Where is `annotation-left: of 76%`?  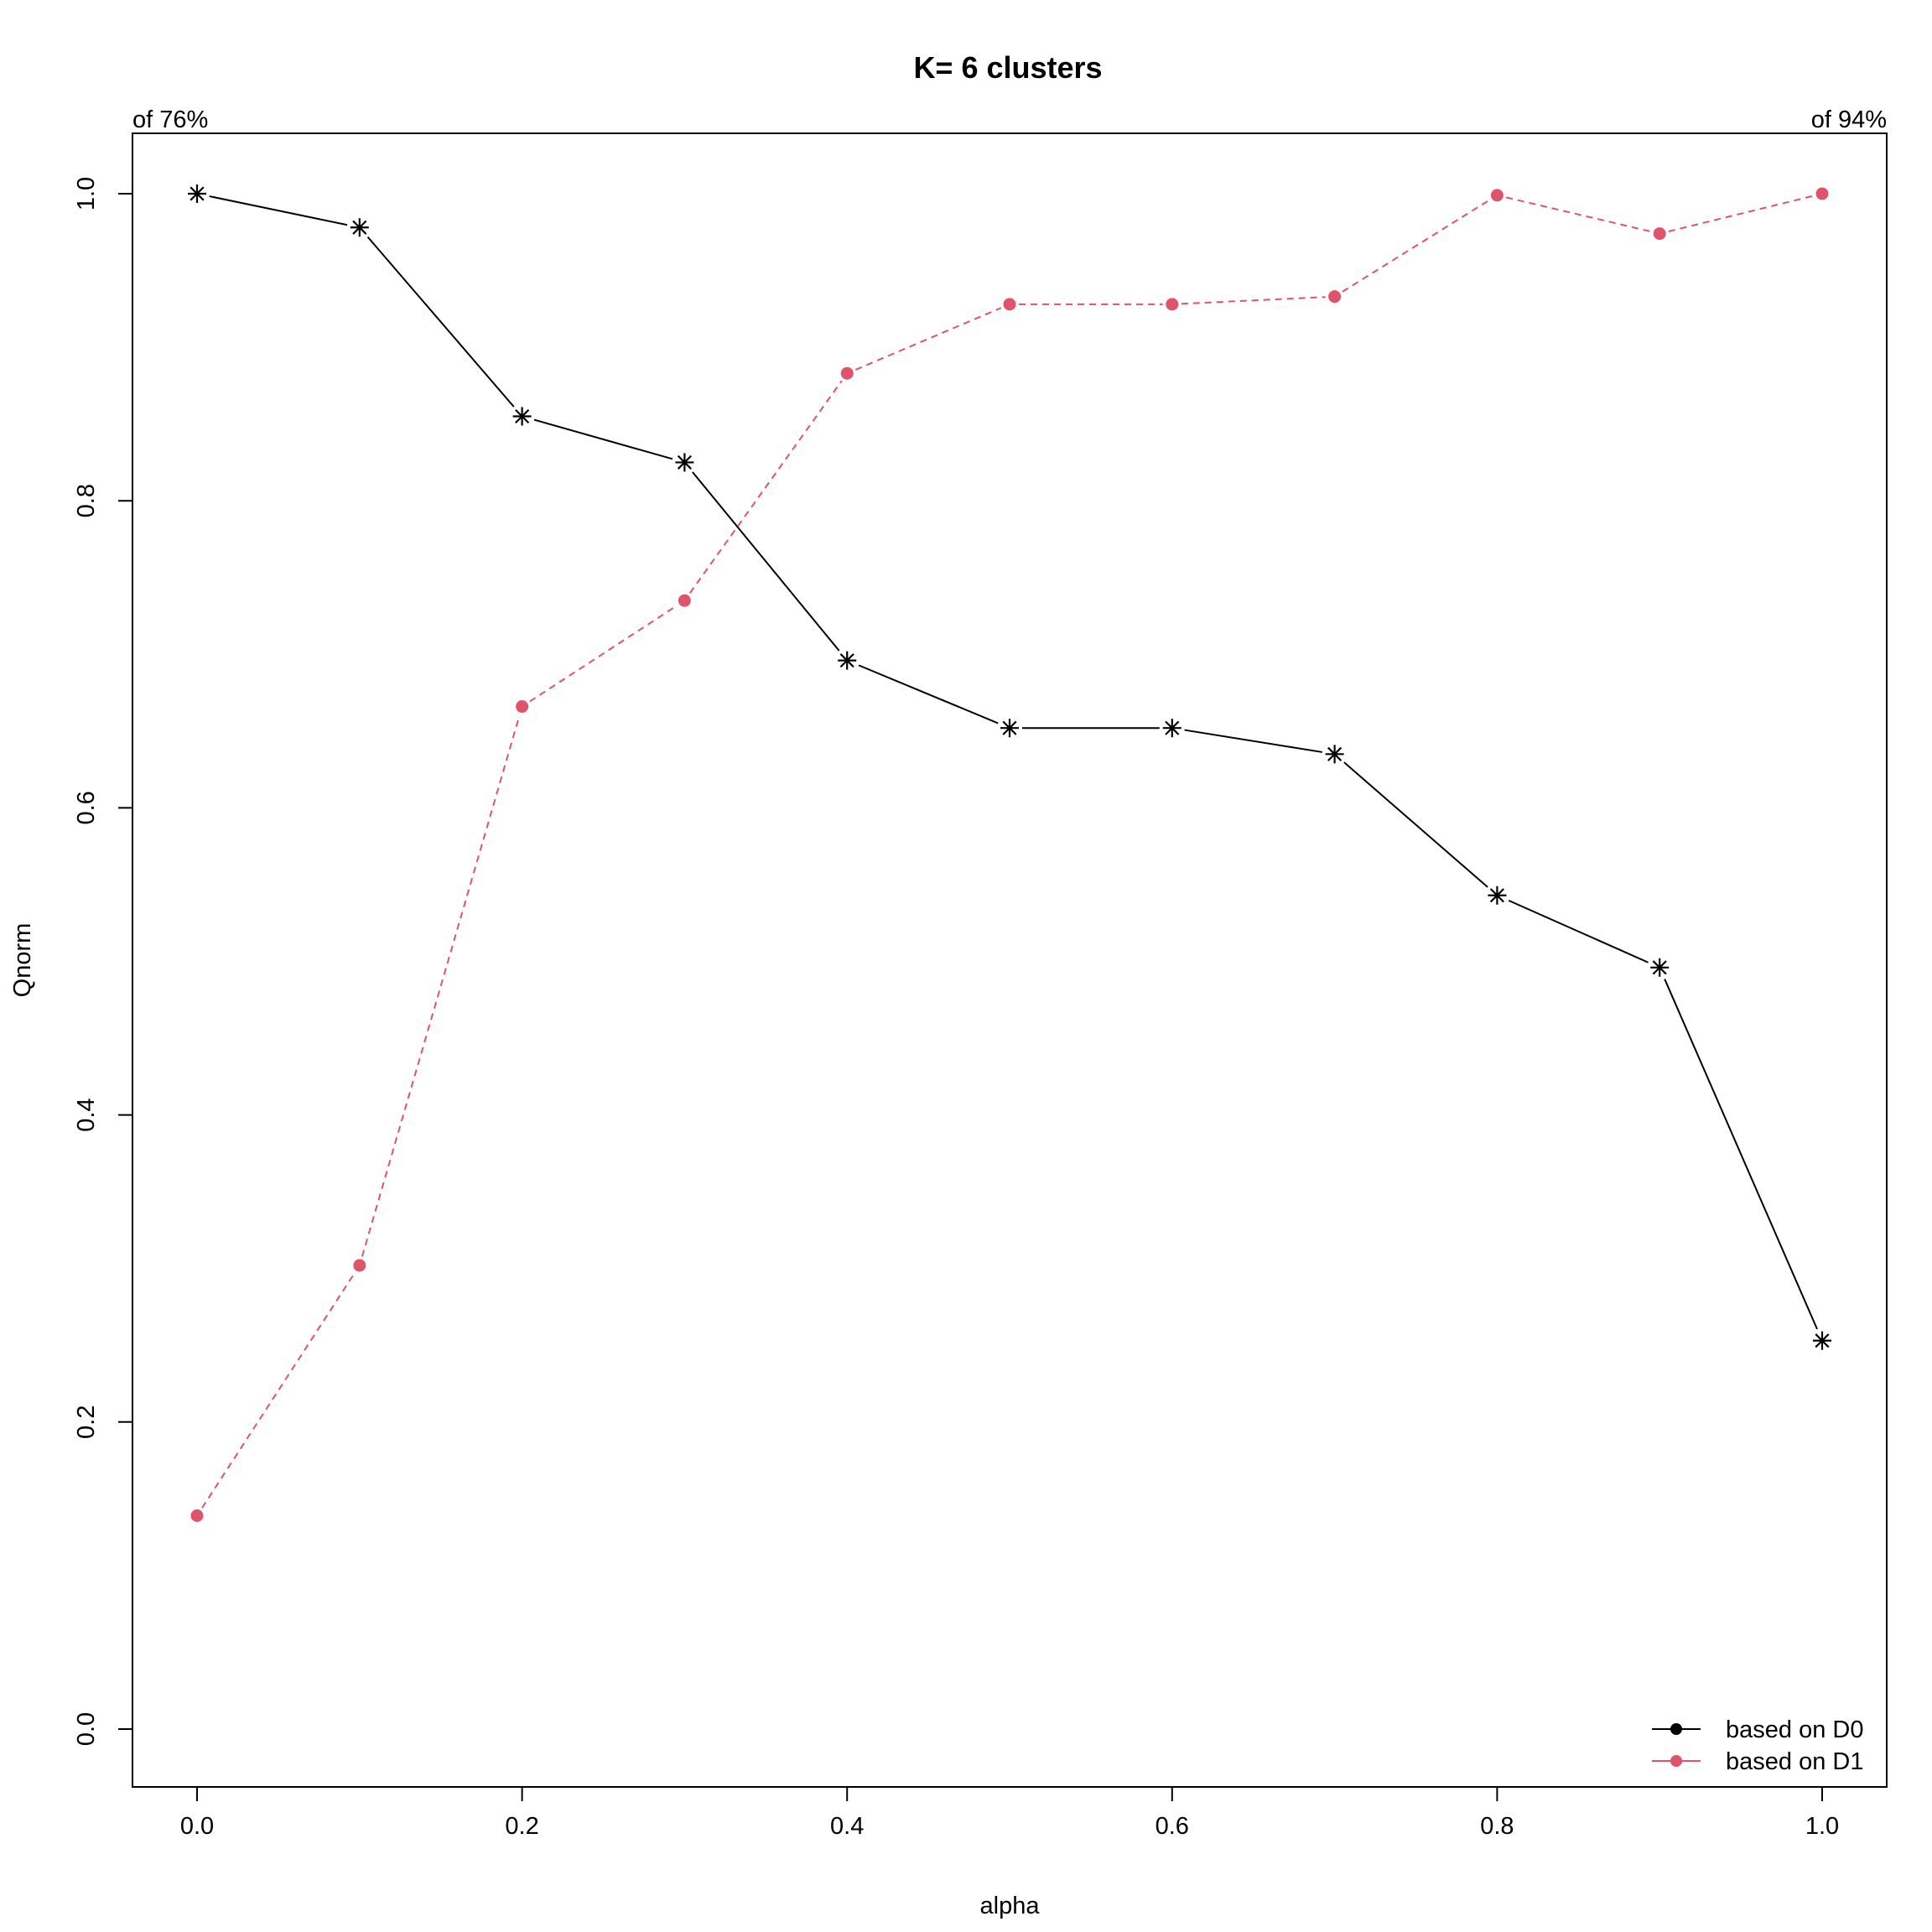
annotation-left: of 76% is located at coordinates (170, 119).